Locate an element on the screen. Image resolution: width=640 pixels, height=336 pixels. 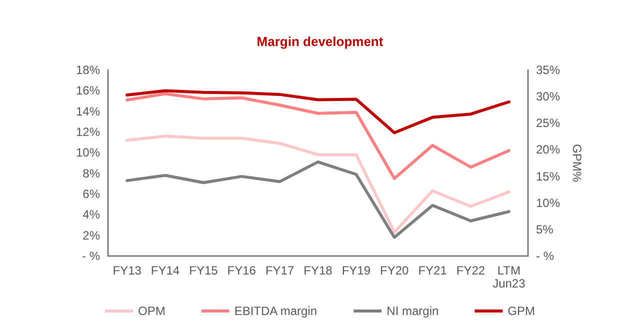
y-tick-label: 2% is located at coordinates (91, 235).